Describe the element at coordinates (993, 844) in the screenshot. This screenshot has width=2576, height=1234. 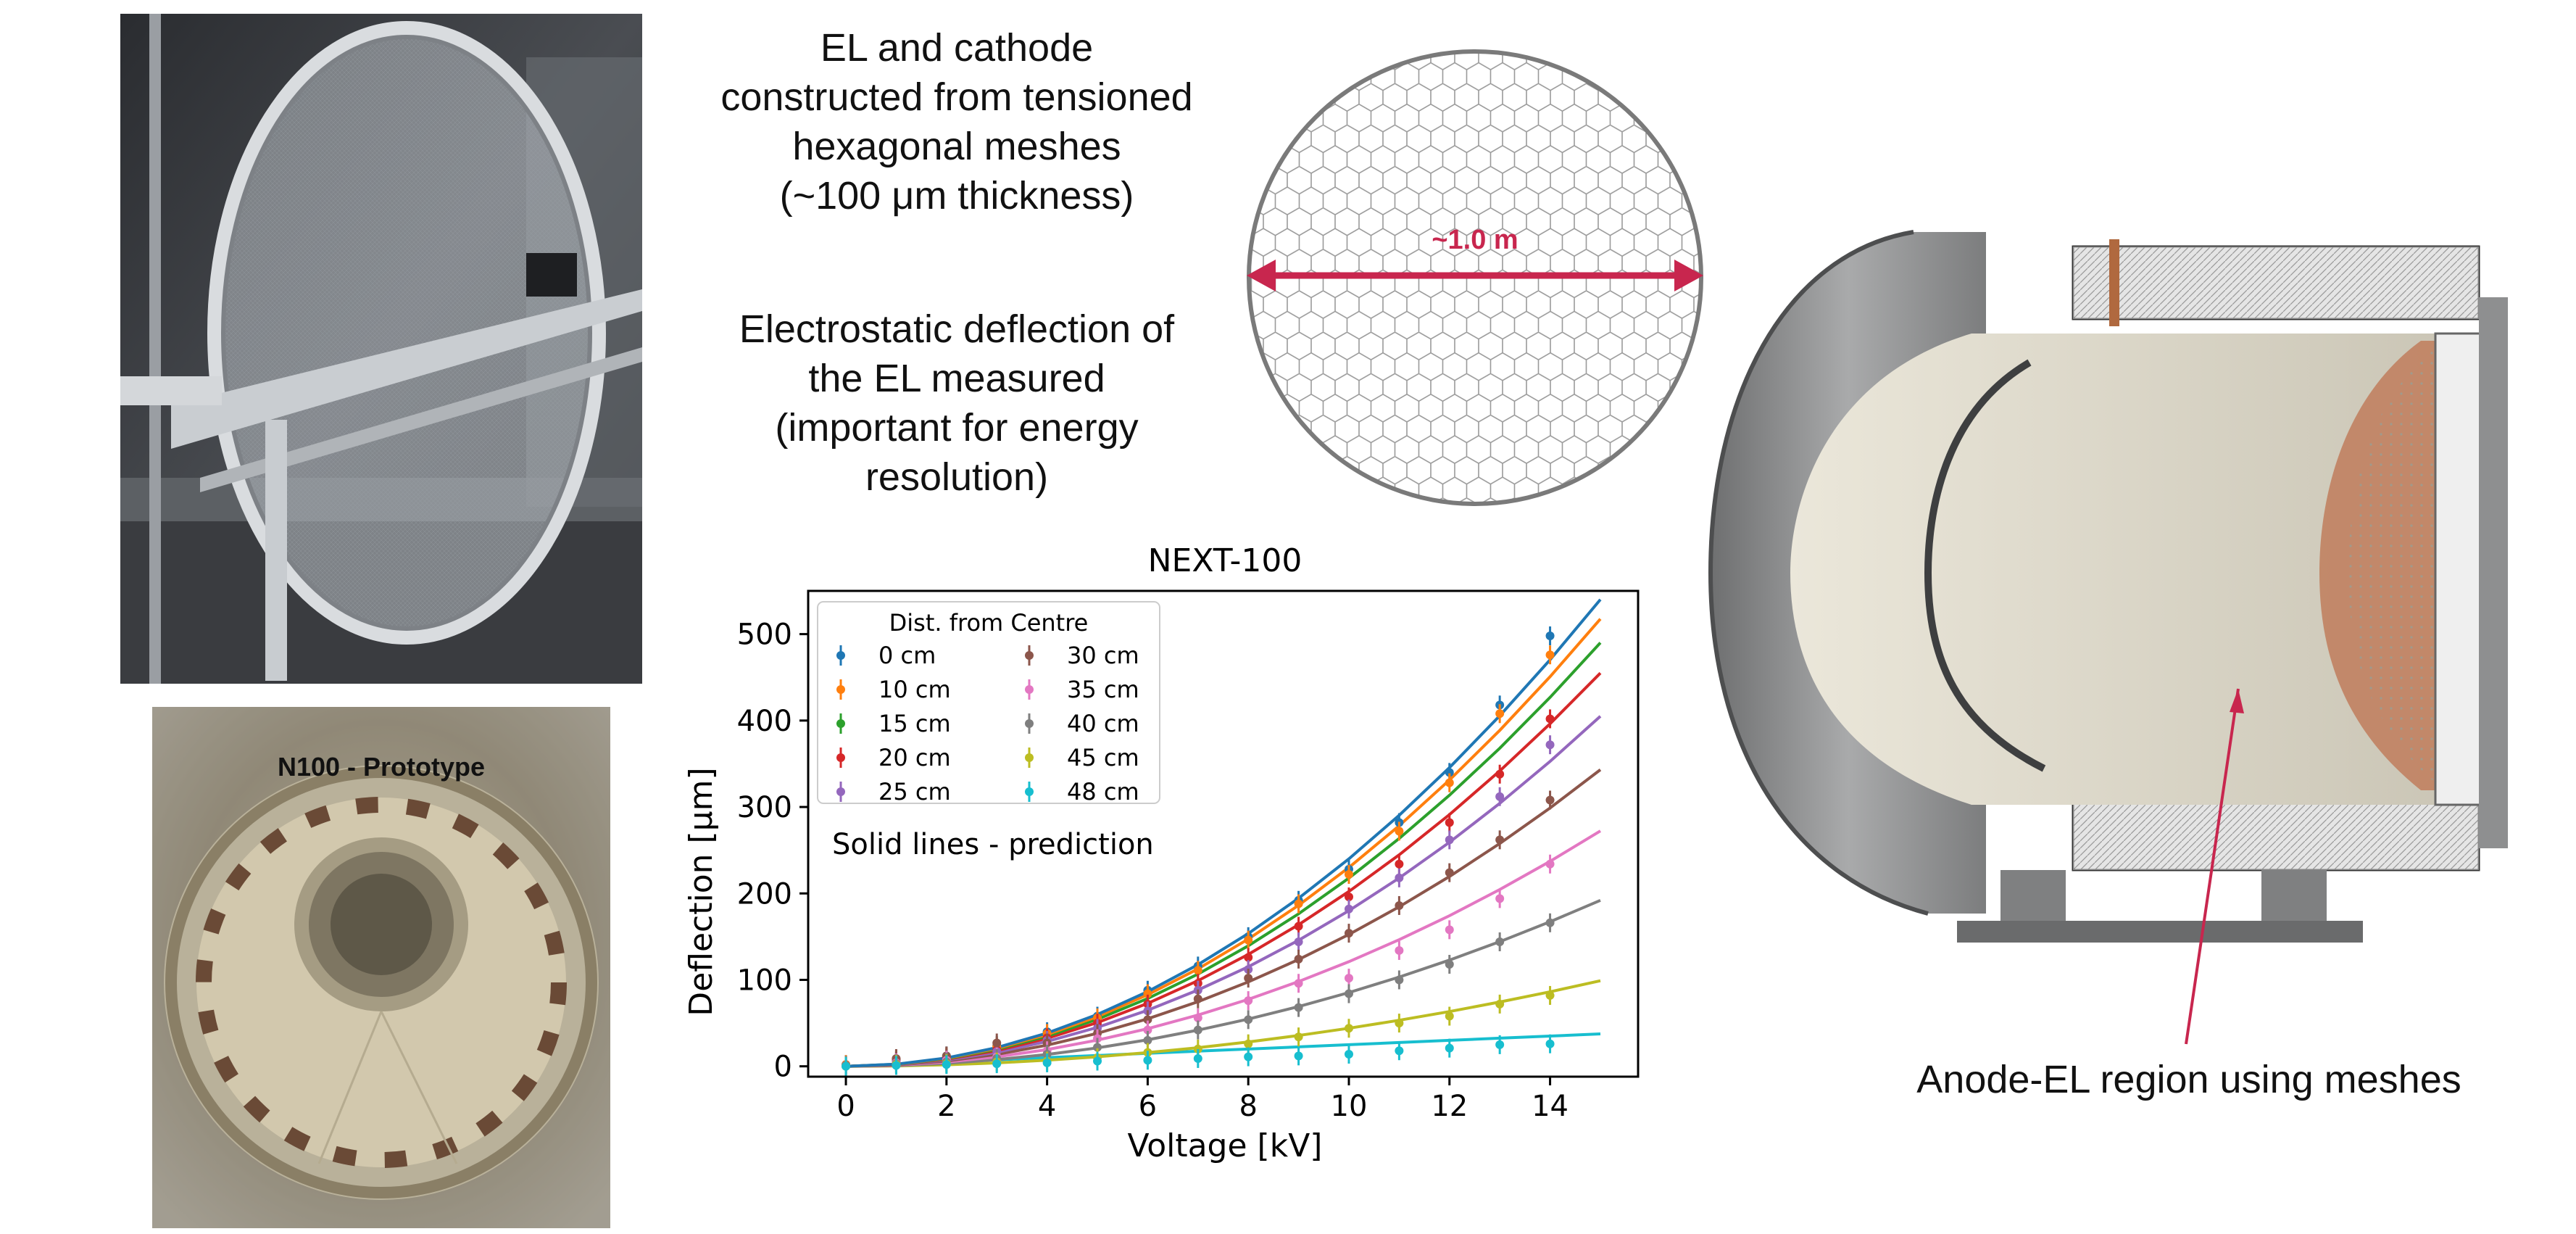
I see `chart-annotation: Solid lines - prediction` at that location.